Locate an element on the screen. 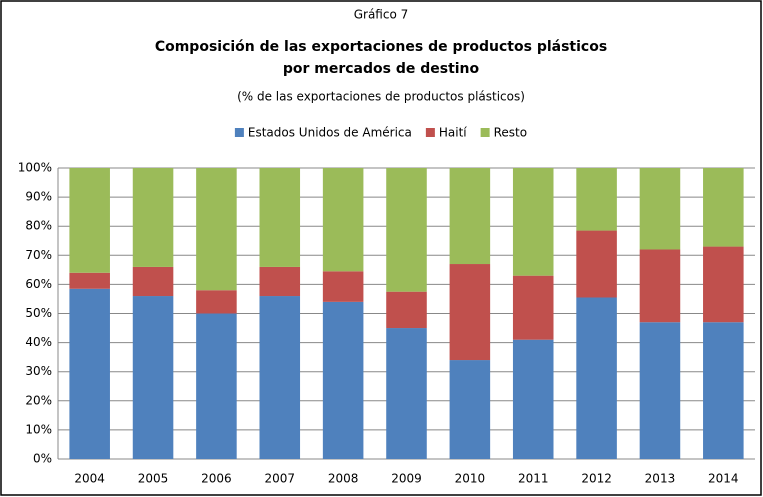  y-tick-label: 30% is located at coordinates (38, 371).